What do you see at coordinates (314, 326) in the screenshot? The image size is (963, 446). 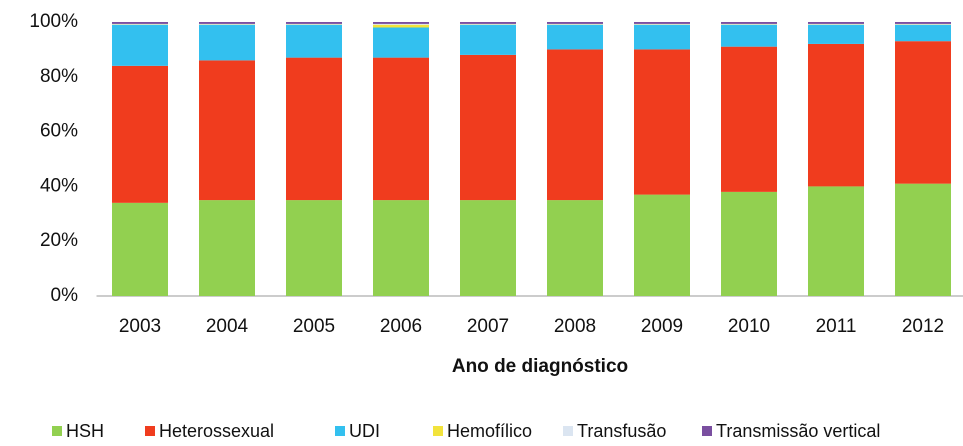 I see `x-tick-label: 2005` at bounding box center [314, 326].